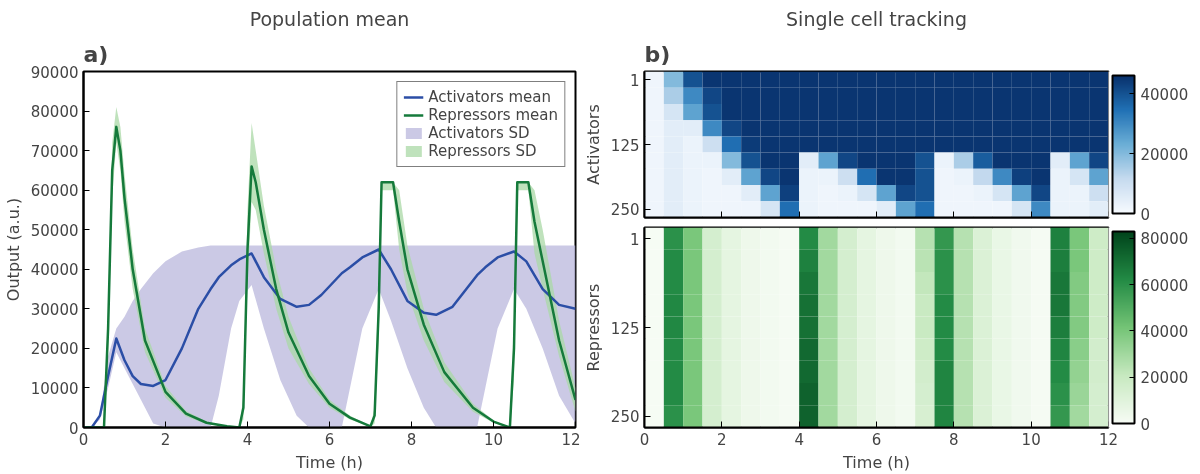 The height and width of the screenshot is (474, 1200). Describe the element at coordinates (54, 151) in the screenshot. I see `y-tick-label: 70000` at that location.